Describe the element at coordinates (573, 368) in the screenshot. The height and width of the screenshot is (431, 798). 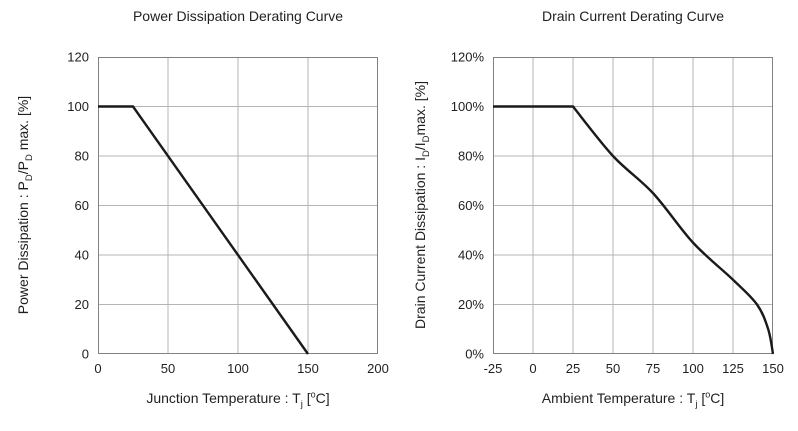
I see `x-tick-label: 25` at that location.